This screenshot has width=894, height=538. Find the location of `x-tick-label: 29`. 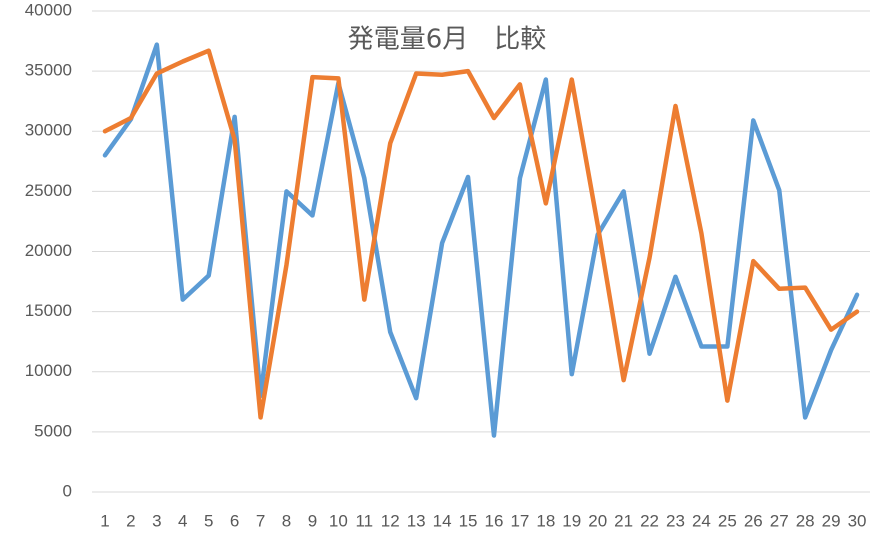

x-tick-label: 29 is located at coordinates (831, 520).